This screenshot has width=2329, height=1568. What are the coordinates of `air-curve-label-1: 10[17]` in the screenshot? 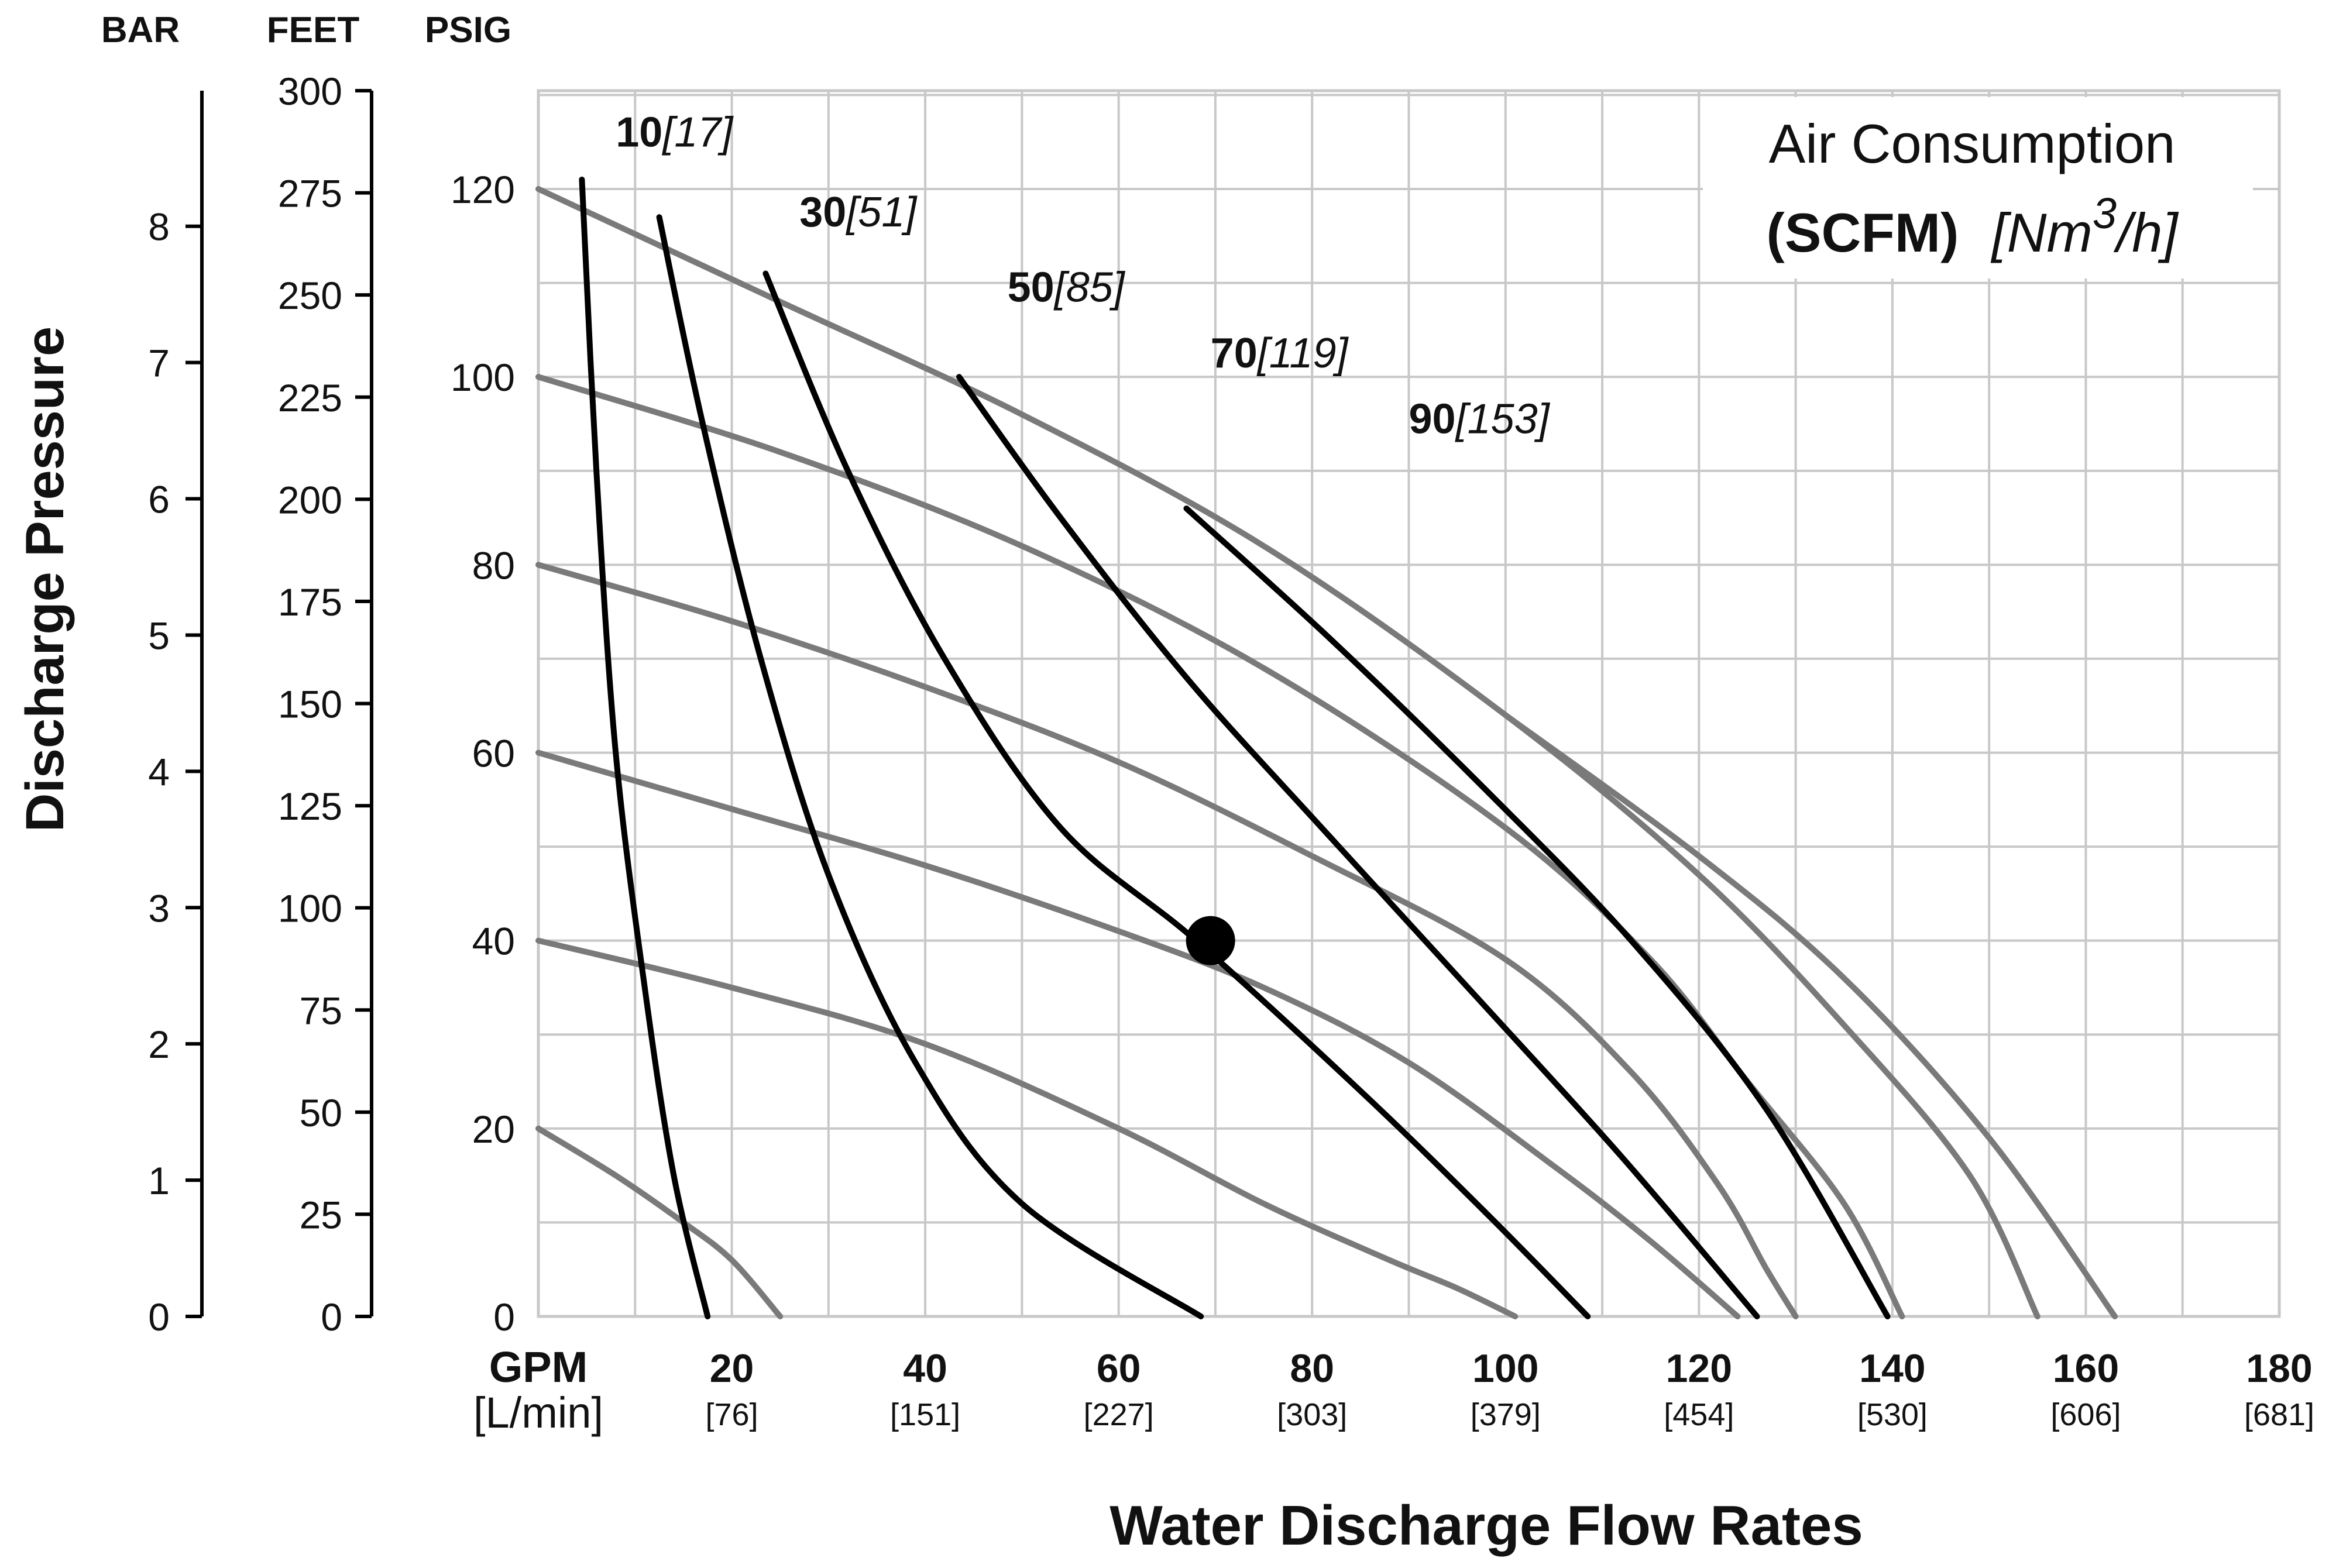 It's located at (675, 133).